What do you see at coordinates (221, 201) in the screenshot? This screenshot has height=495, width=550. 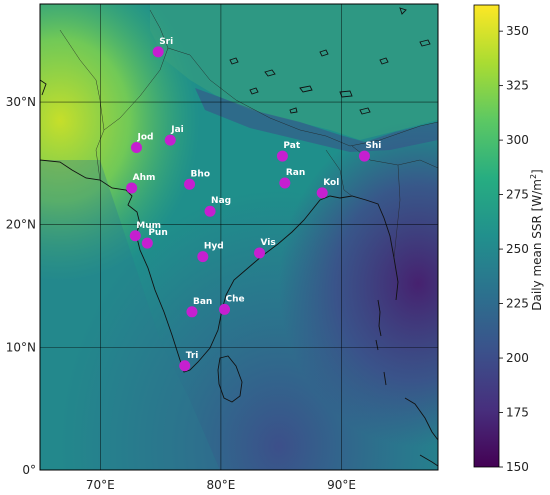 I see `city-label: Nag` at bounding box center [221, 201].